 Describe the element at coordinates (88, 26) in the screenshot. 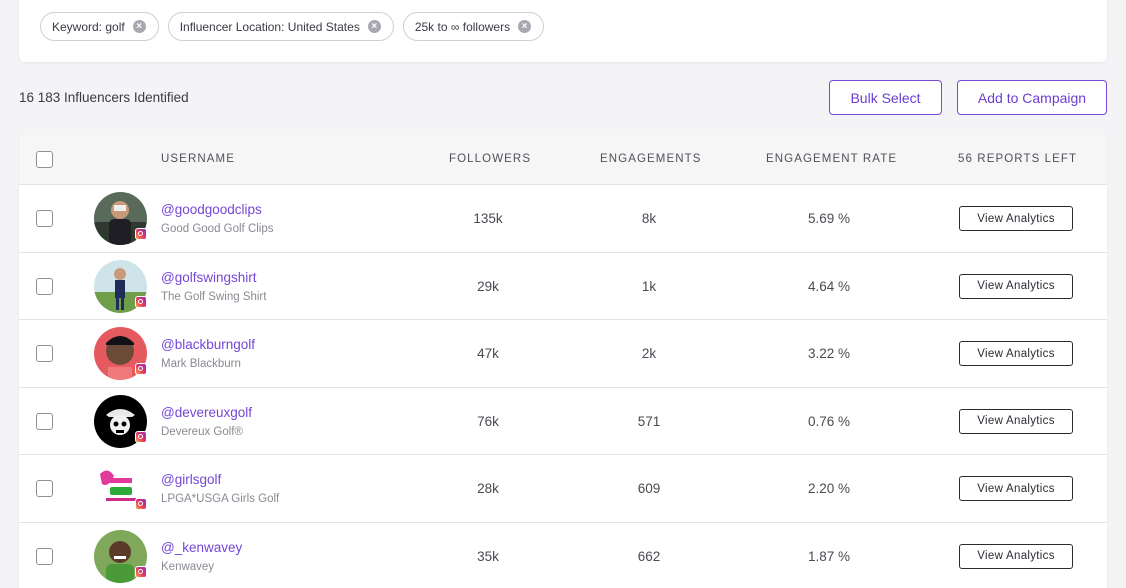

I see `filter-chip-label: Keyword: golf` at that location.